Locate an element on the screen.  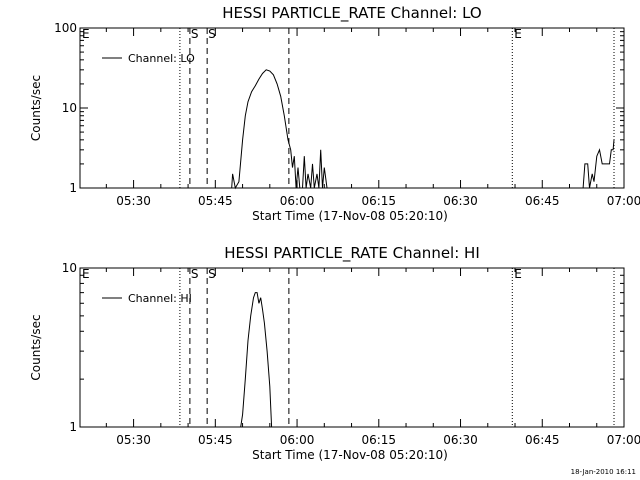
legend-label: Channel: LO is located at coordinates (161, 58).